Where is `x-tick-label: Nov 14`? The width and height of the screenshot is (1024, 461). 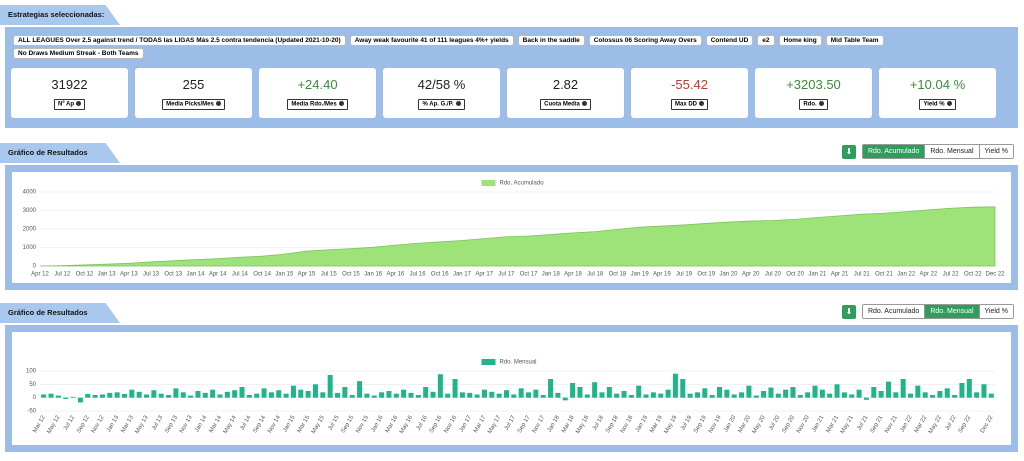 x-tick-label: Nov 14 is located at coordinates (274, 424).